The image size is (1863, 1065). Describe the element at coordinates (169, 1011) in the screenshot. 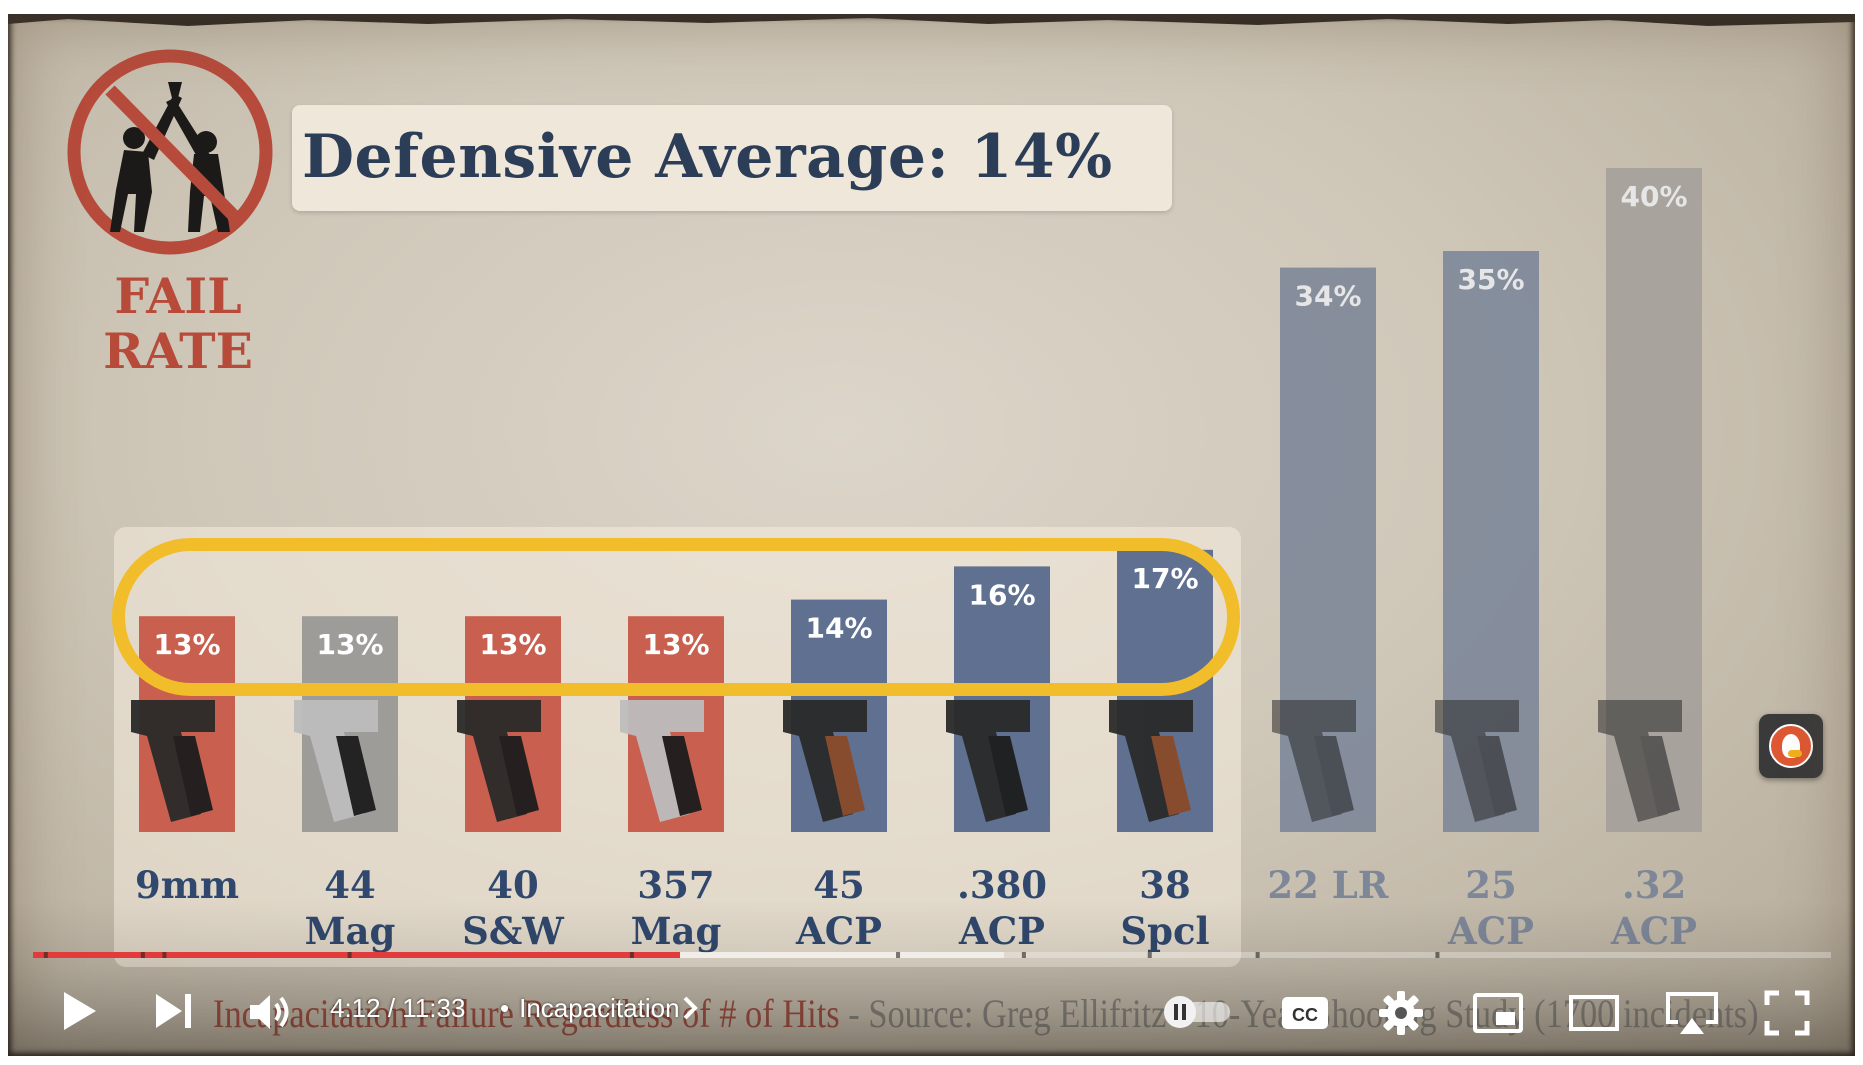

I see `next-icon` at that location.